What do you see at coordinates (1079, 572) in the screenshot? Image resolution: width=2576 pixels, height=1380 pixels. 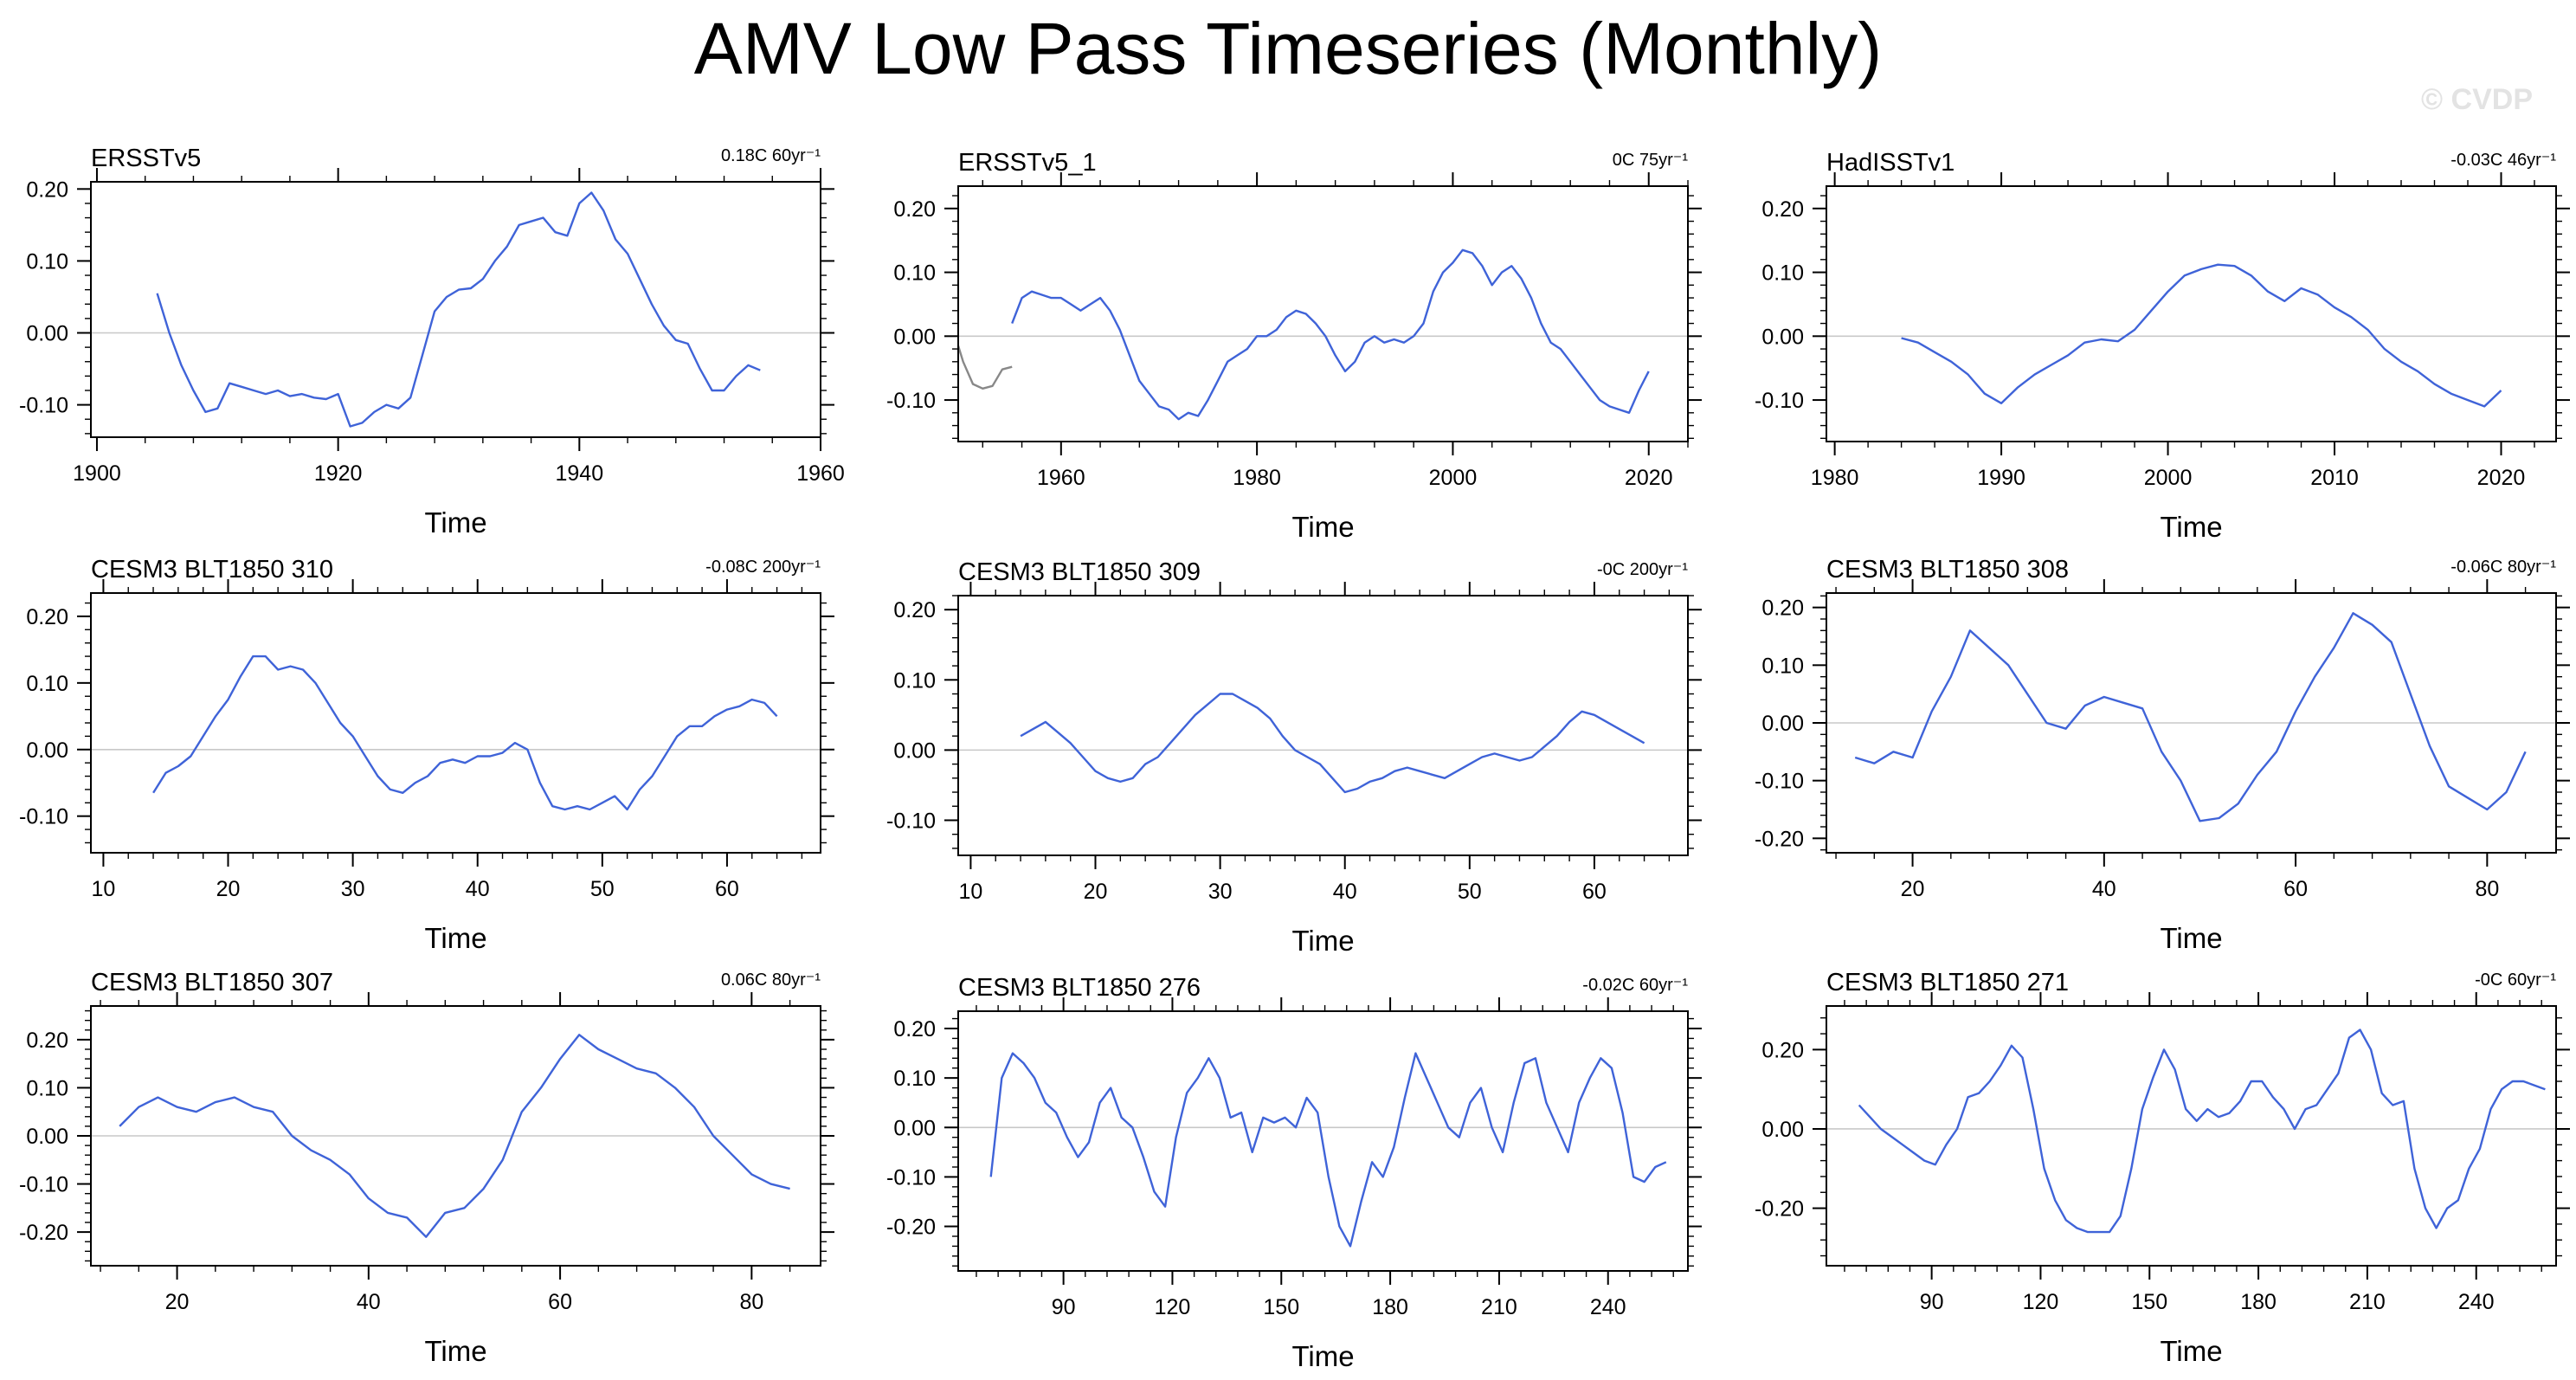 I see `panel-5-title: CESM3 BLT1850 309` at bounding box center [1079, 572].